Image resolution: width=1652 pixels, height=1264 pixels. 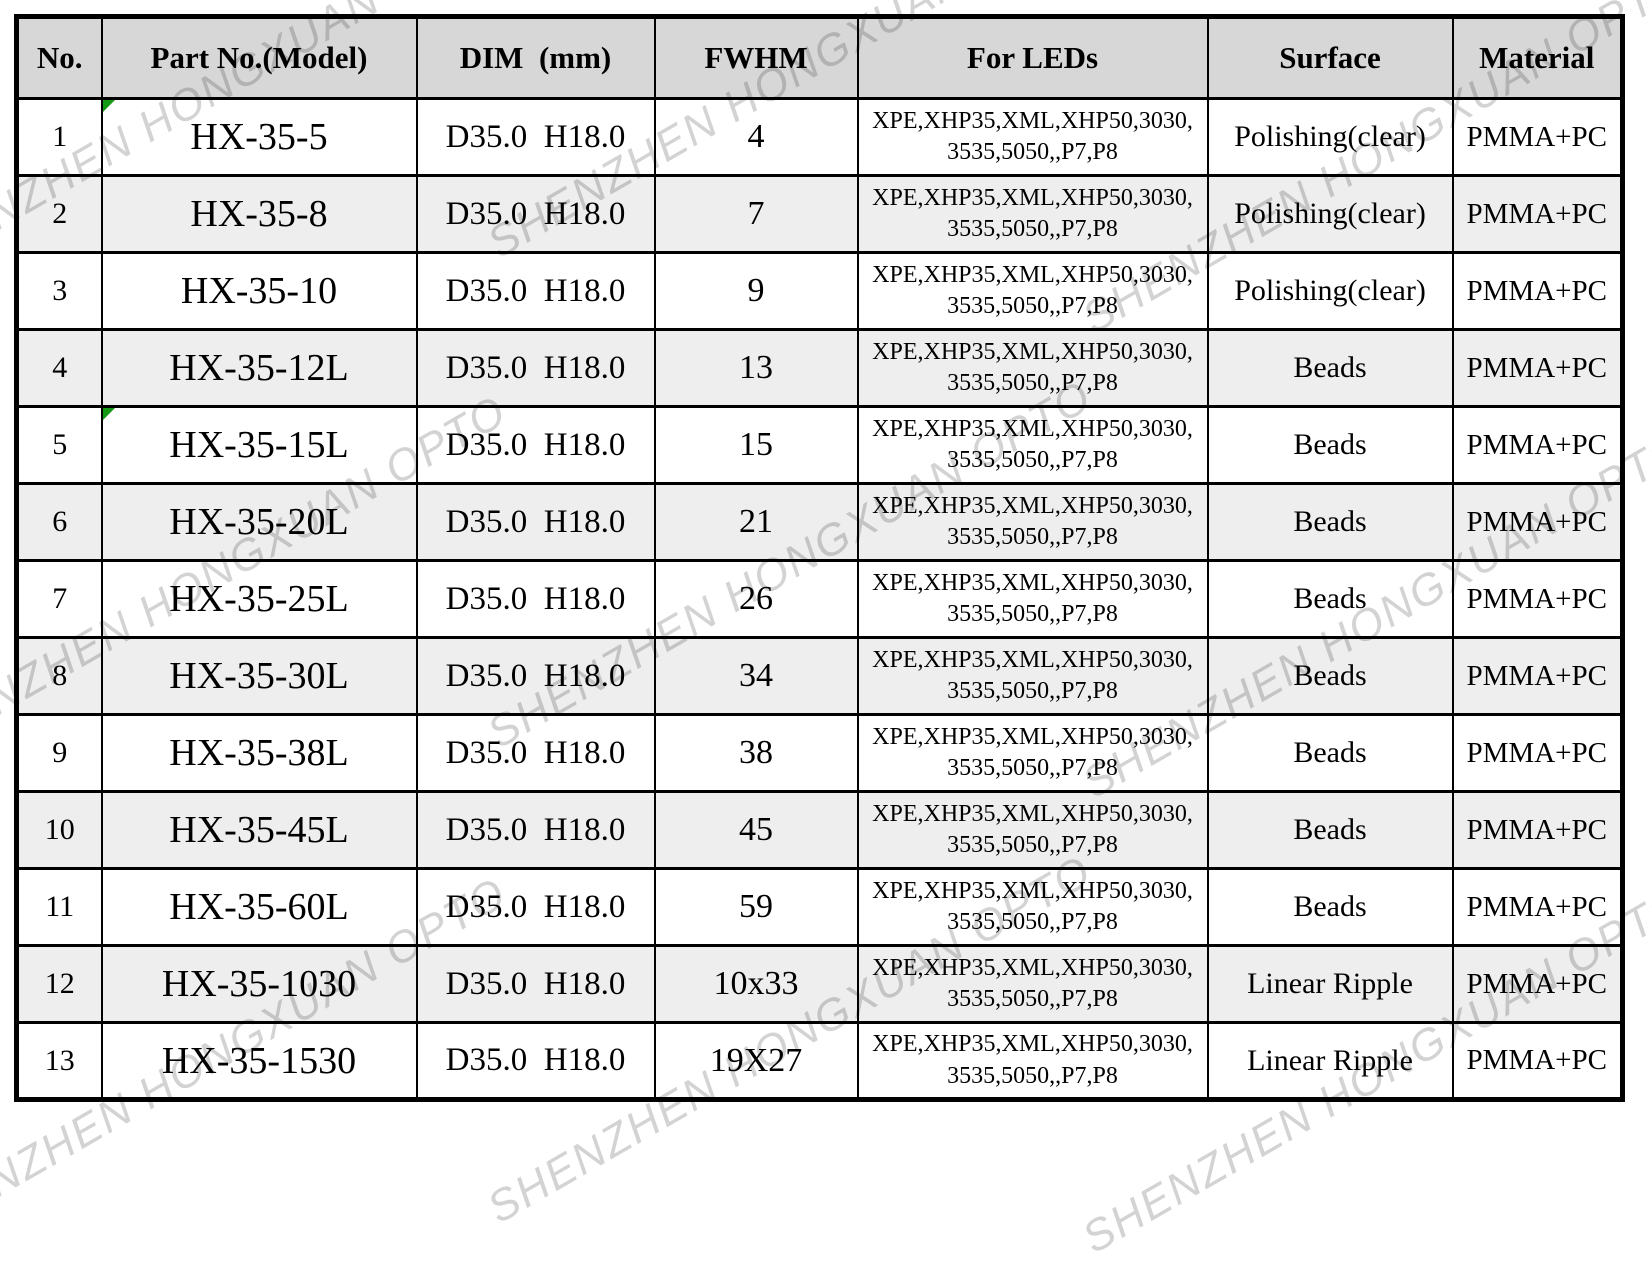 What do you see at coordinates (259, 137) in the screenshot?
I see `part-number: HX-35-5` at bounding box center [259, 137].